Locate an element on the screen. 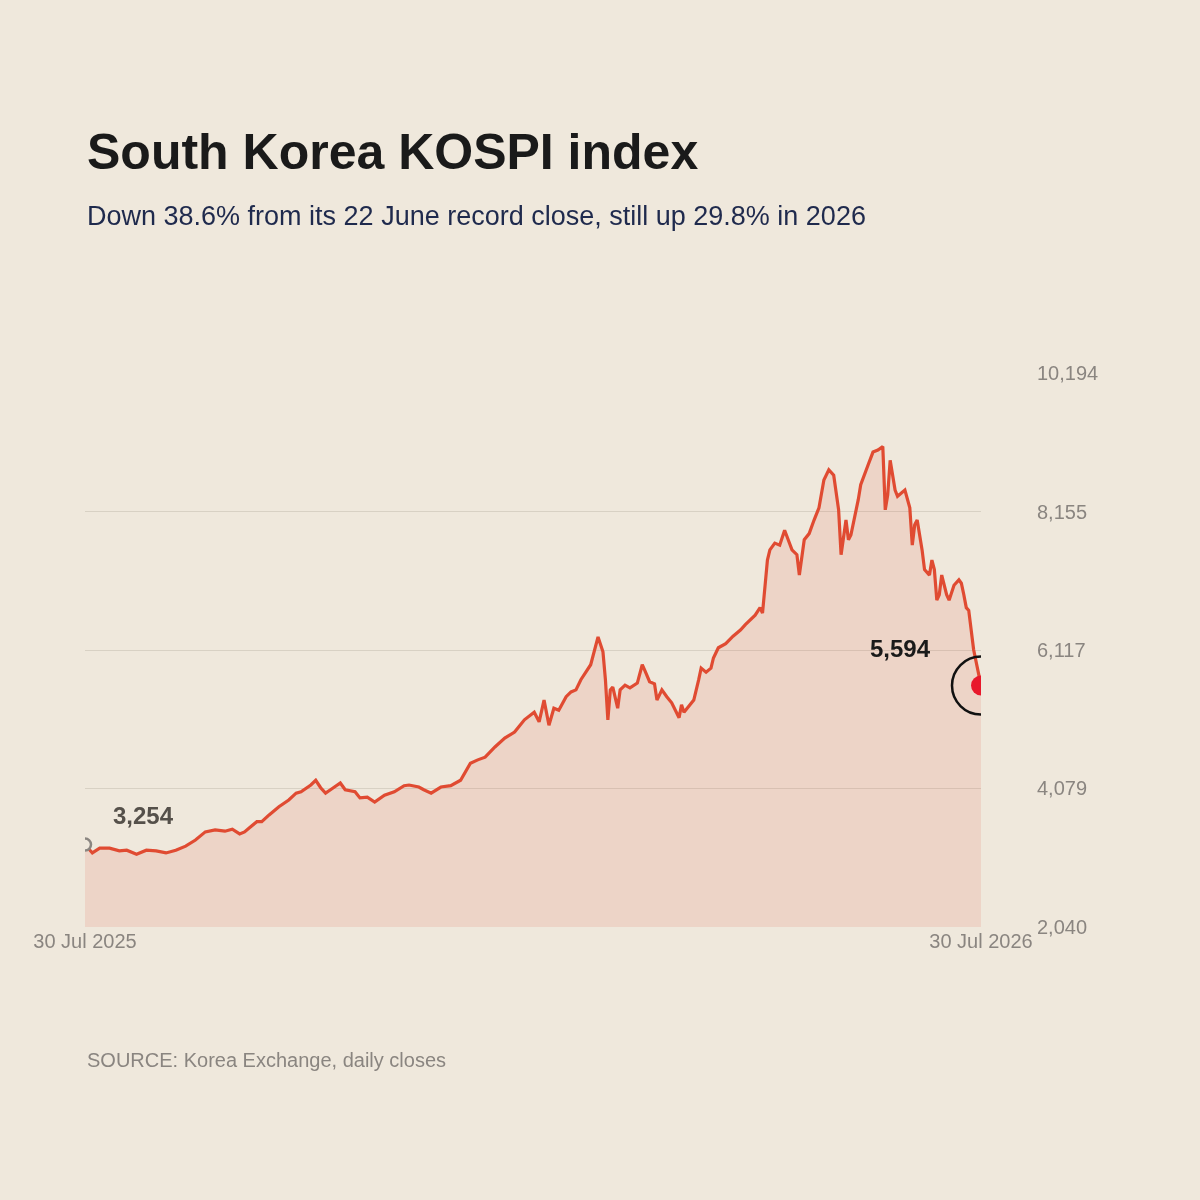  y-tick-label: 6,117 is located at coordinates (1061, 650).